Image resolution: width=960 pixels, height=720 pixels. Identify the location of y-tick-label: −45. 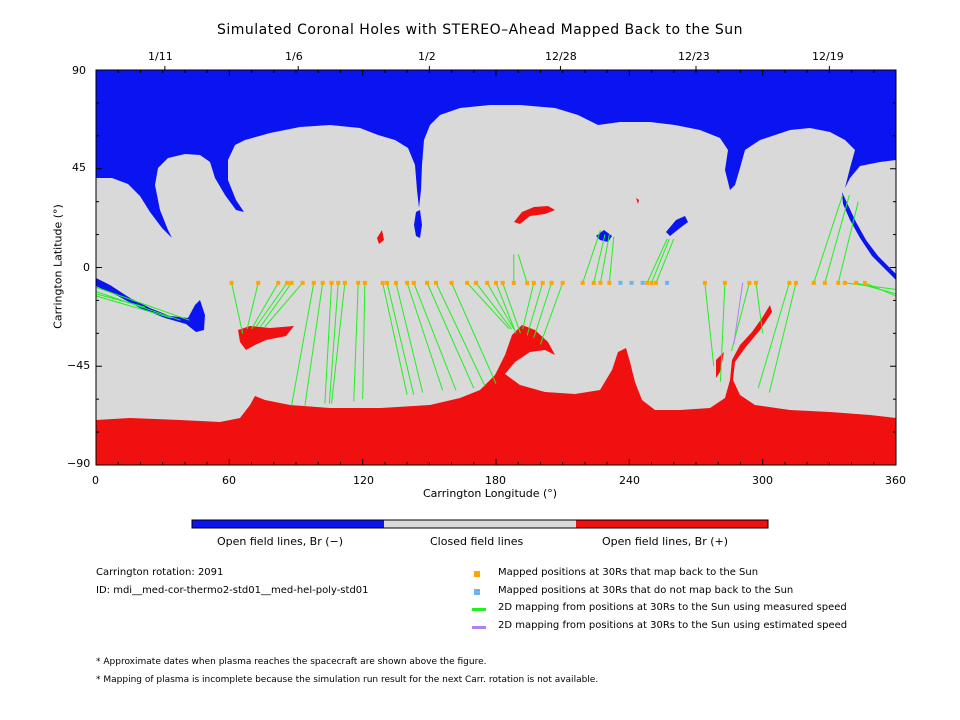
(79, 365).